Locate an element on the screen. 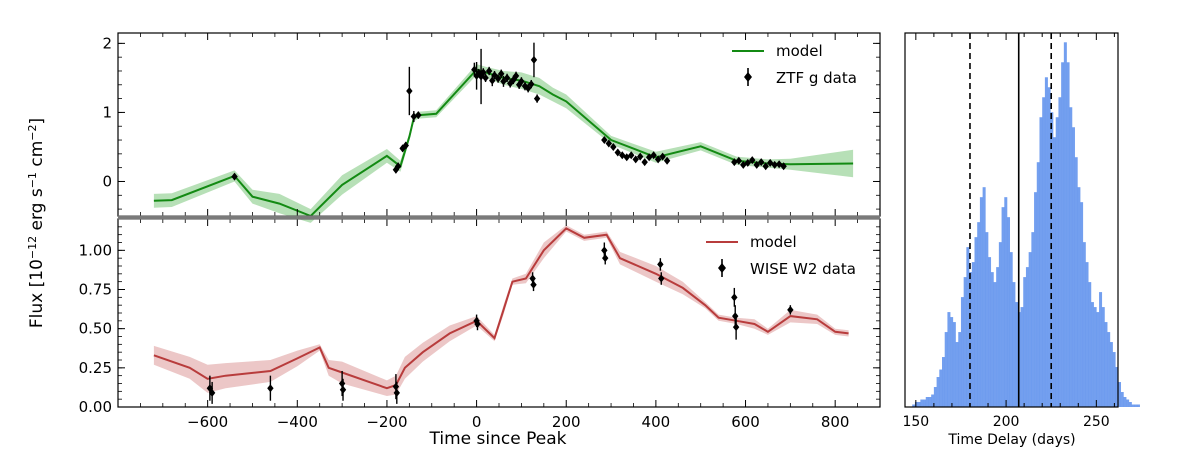  ylabel-exp3: −2 is located at coordinates (32, 133).